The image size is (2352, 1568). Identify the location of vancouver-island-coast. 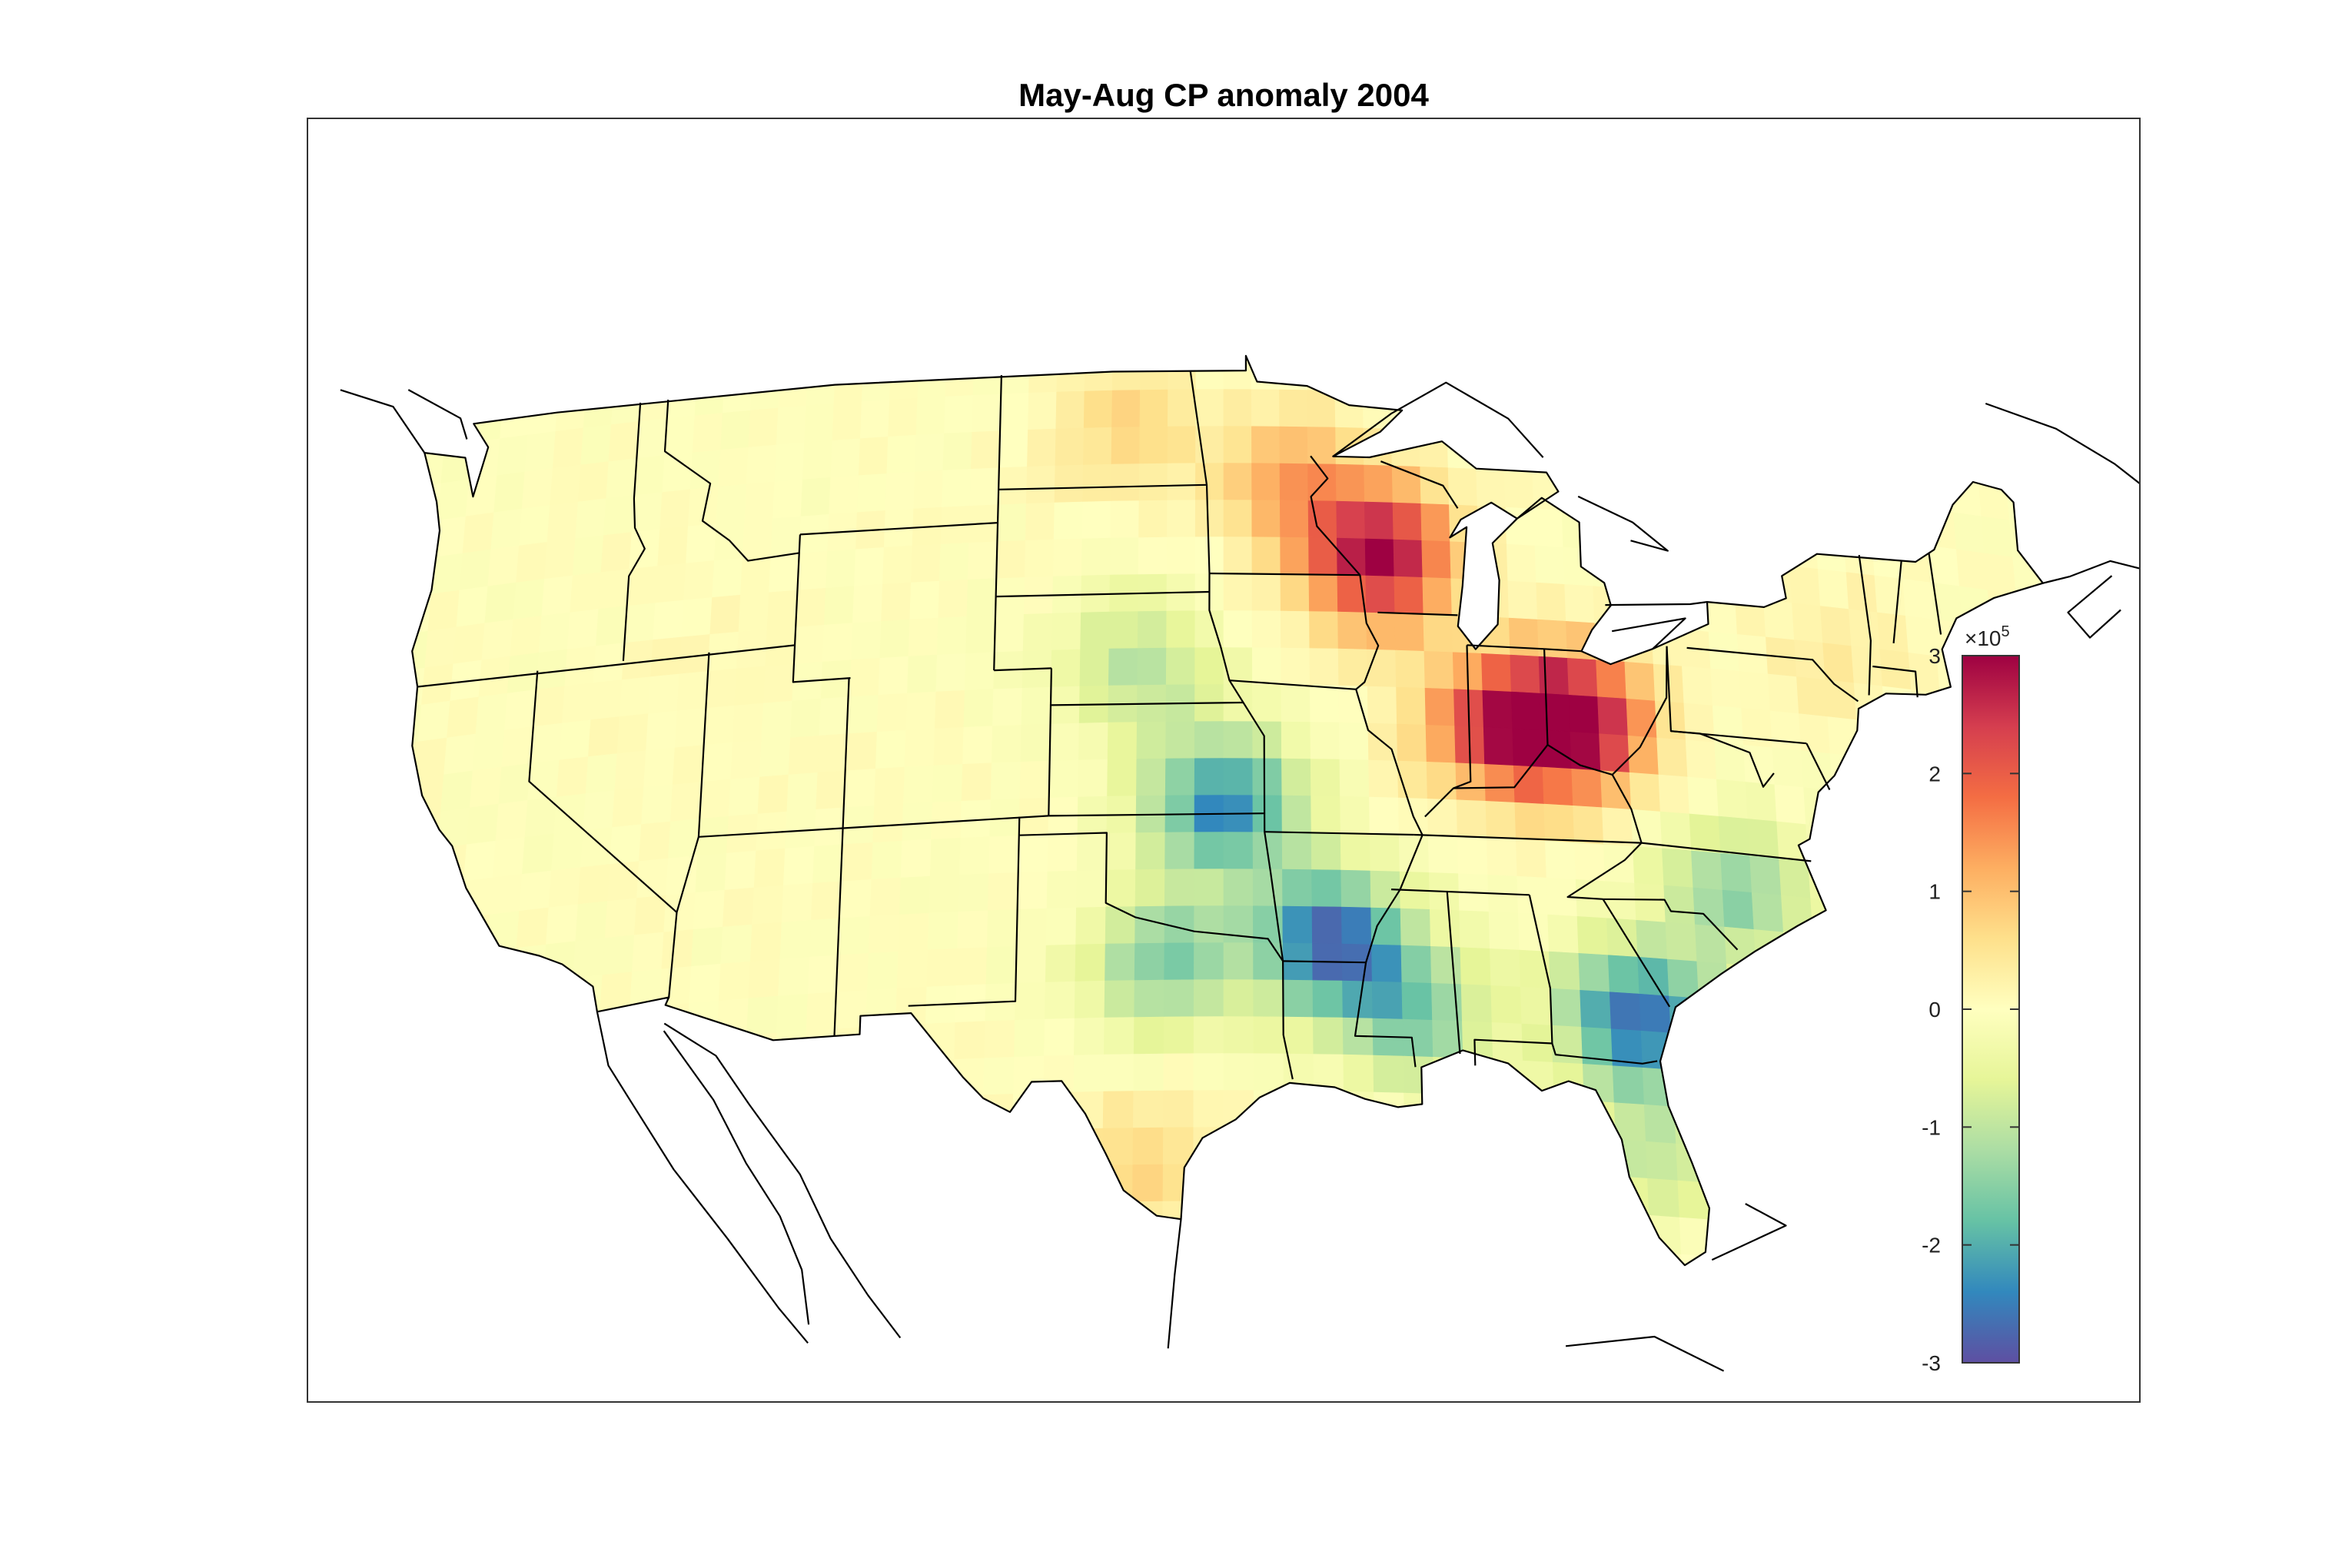
(437, 415).